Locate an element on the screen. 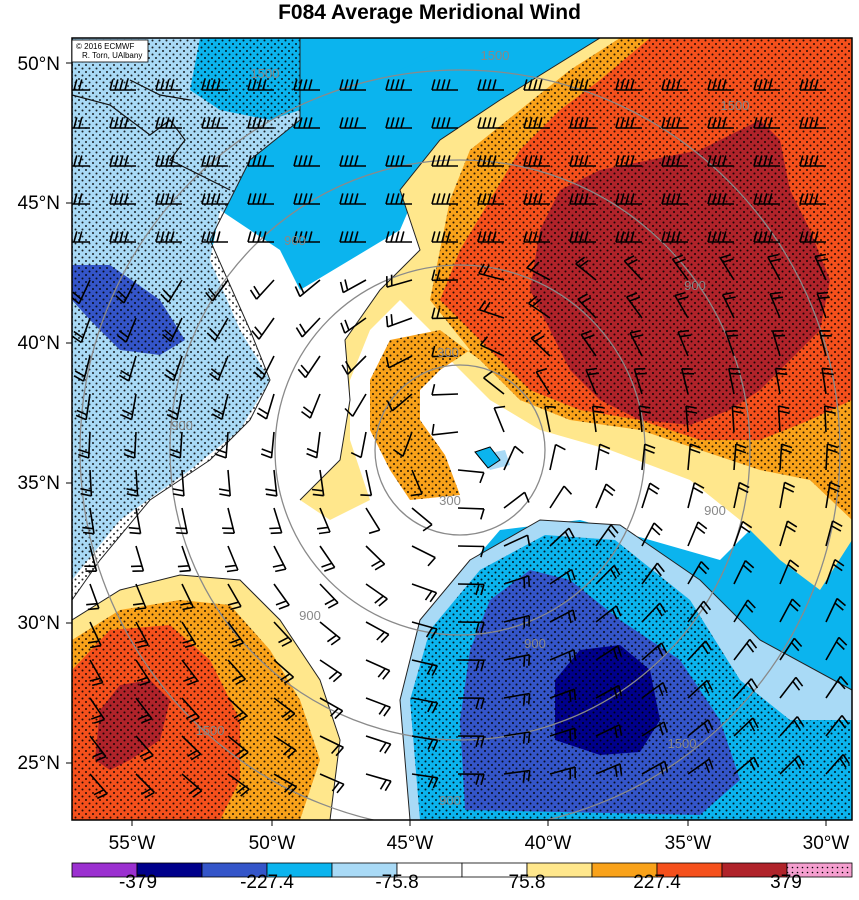 This screenshot has height=900, width=859. lat-label: 25°N is located at coordinates (39, 763).